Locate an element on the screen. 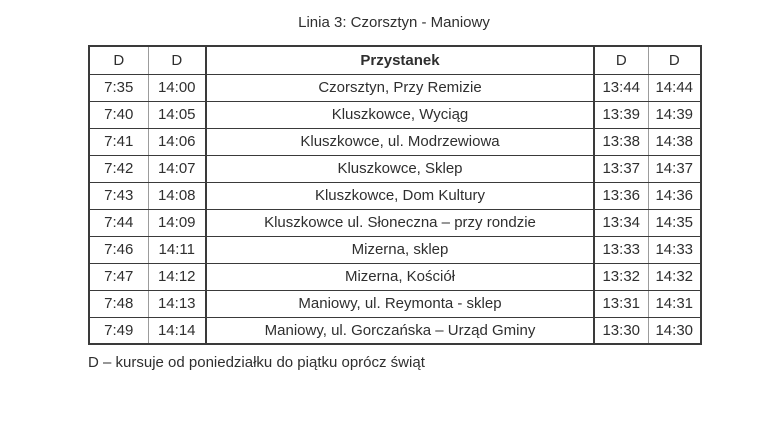 The image size is (768, 432). return-time-2-cell: 14:31 is located at coordinates (674, 303).